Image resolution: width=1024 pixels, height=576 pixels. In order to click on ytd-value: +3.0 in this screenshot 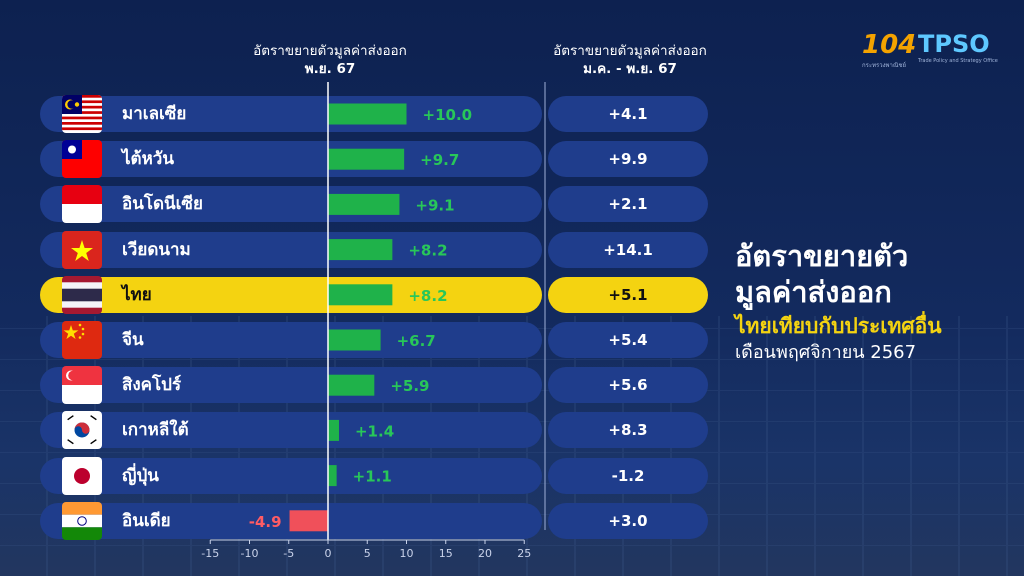, I will do `click(628, 520)`.